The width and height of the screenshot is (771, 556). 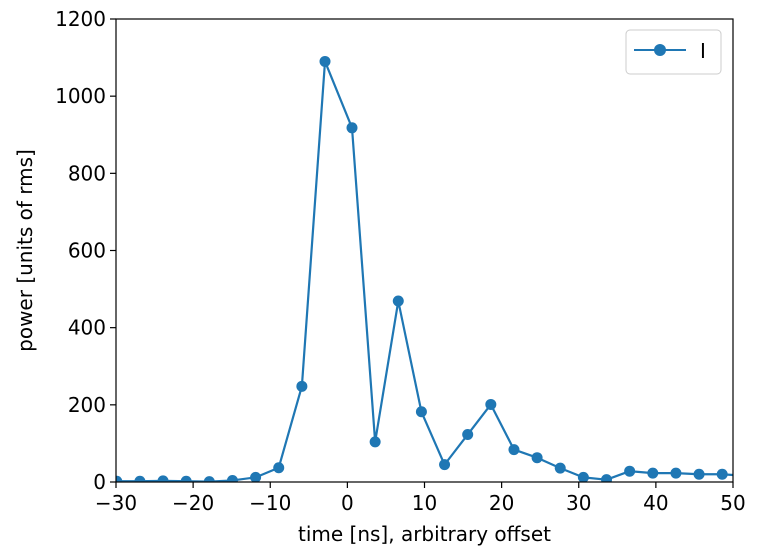 What do you see at coordinates (116, 503) in the screenshot?
I see `x-tick-label: −30` at bounding box center [116, 503].